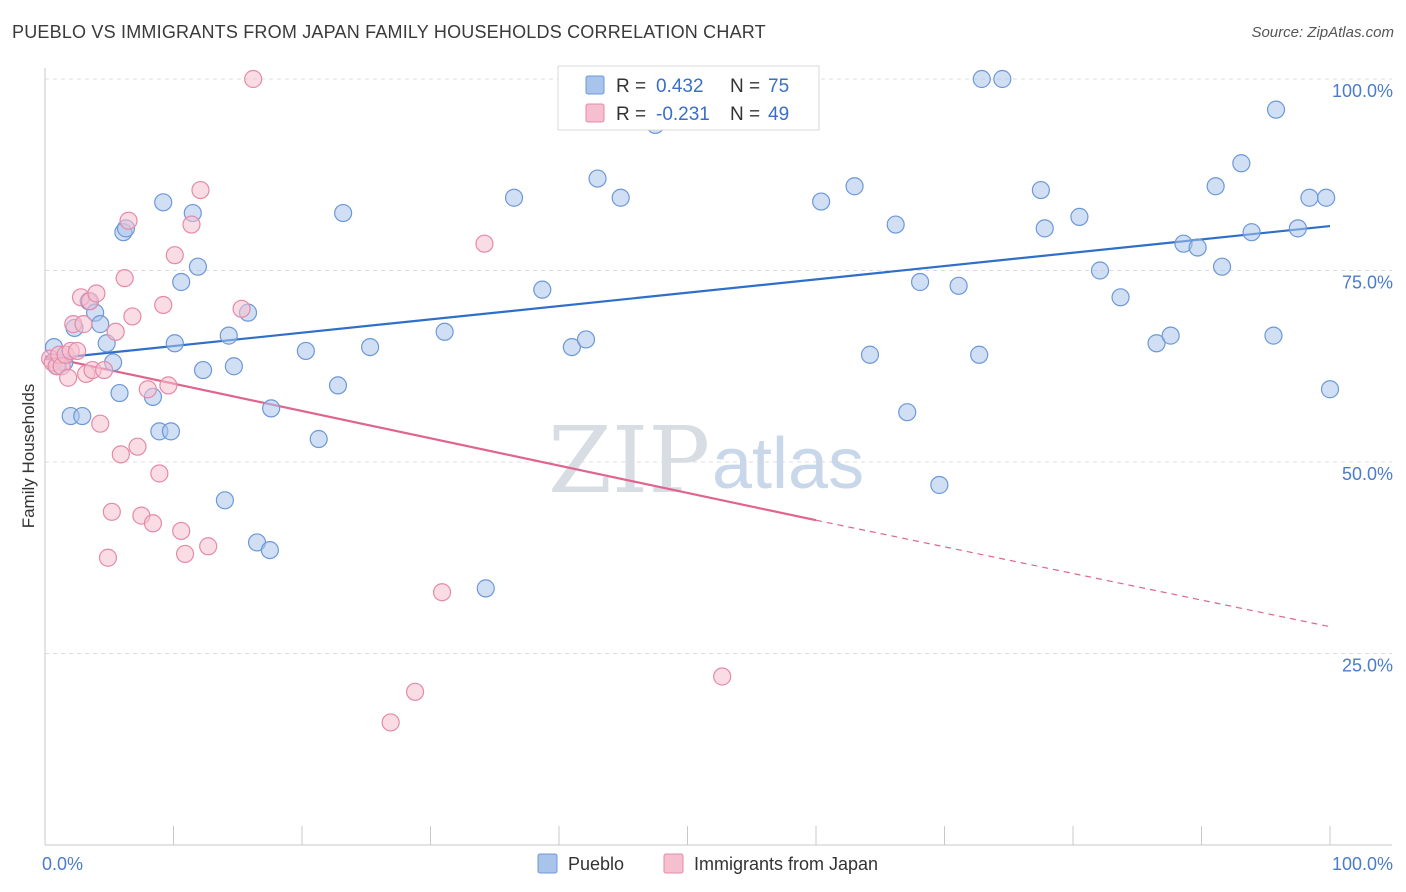  What do you see at coordinates (788, 464) in the screenshot?
I see `watermark-atlas: atlas` at bounding box center [788, 464].